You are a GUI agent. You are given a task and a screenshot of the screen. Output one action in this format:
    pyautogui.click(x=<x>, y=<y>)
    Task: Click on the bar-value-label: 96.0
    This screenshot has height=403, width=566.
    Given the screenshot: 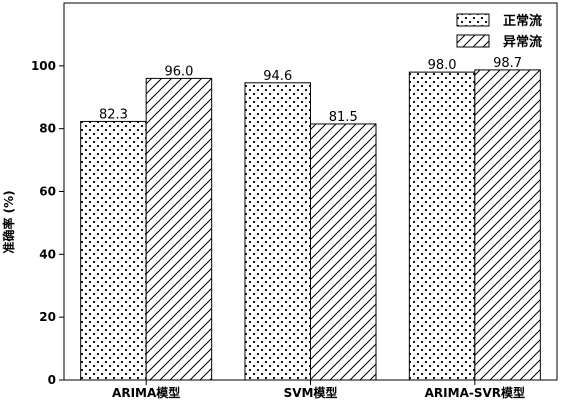 What is the action you would take?
    pyautogui.click(x=178, y=71)
    